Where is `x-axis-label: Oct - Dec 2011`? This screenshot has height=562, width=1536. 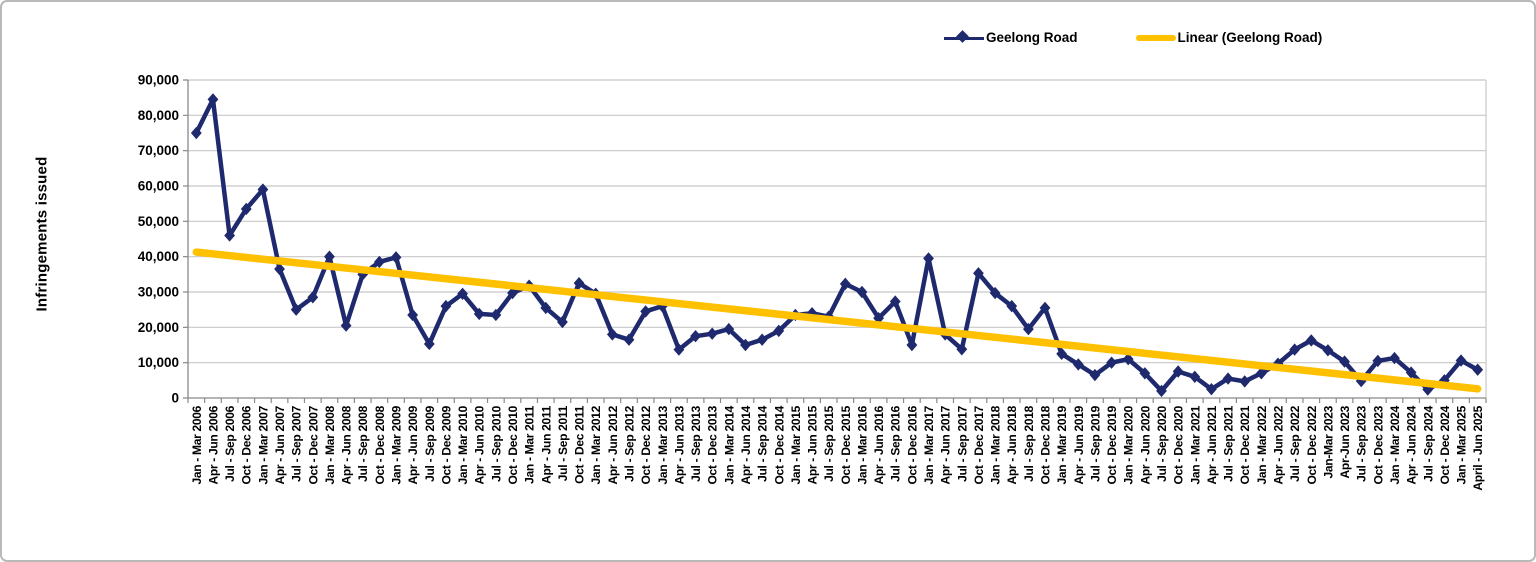 x-axis-label: Oct - Dec 2011 is located at coordinates (580, 444).